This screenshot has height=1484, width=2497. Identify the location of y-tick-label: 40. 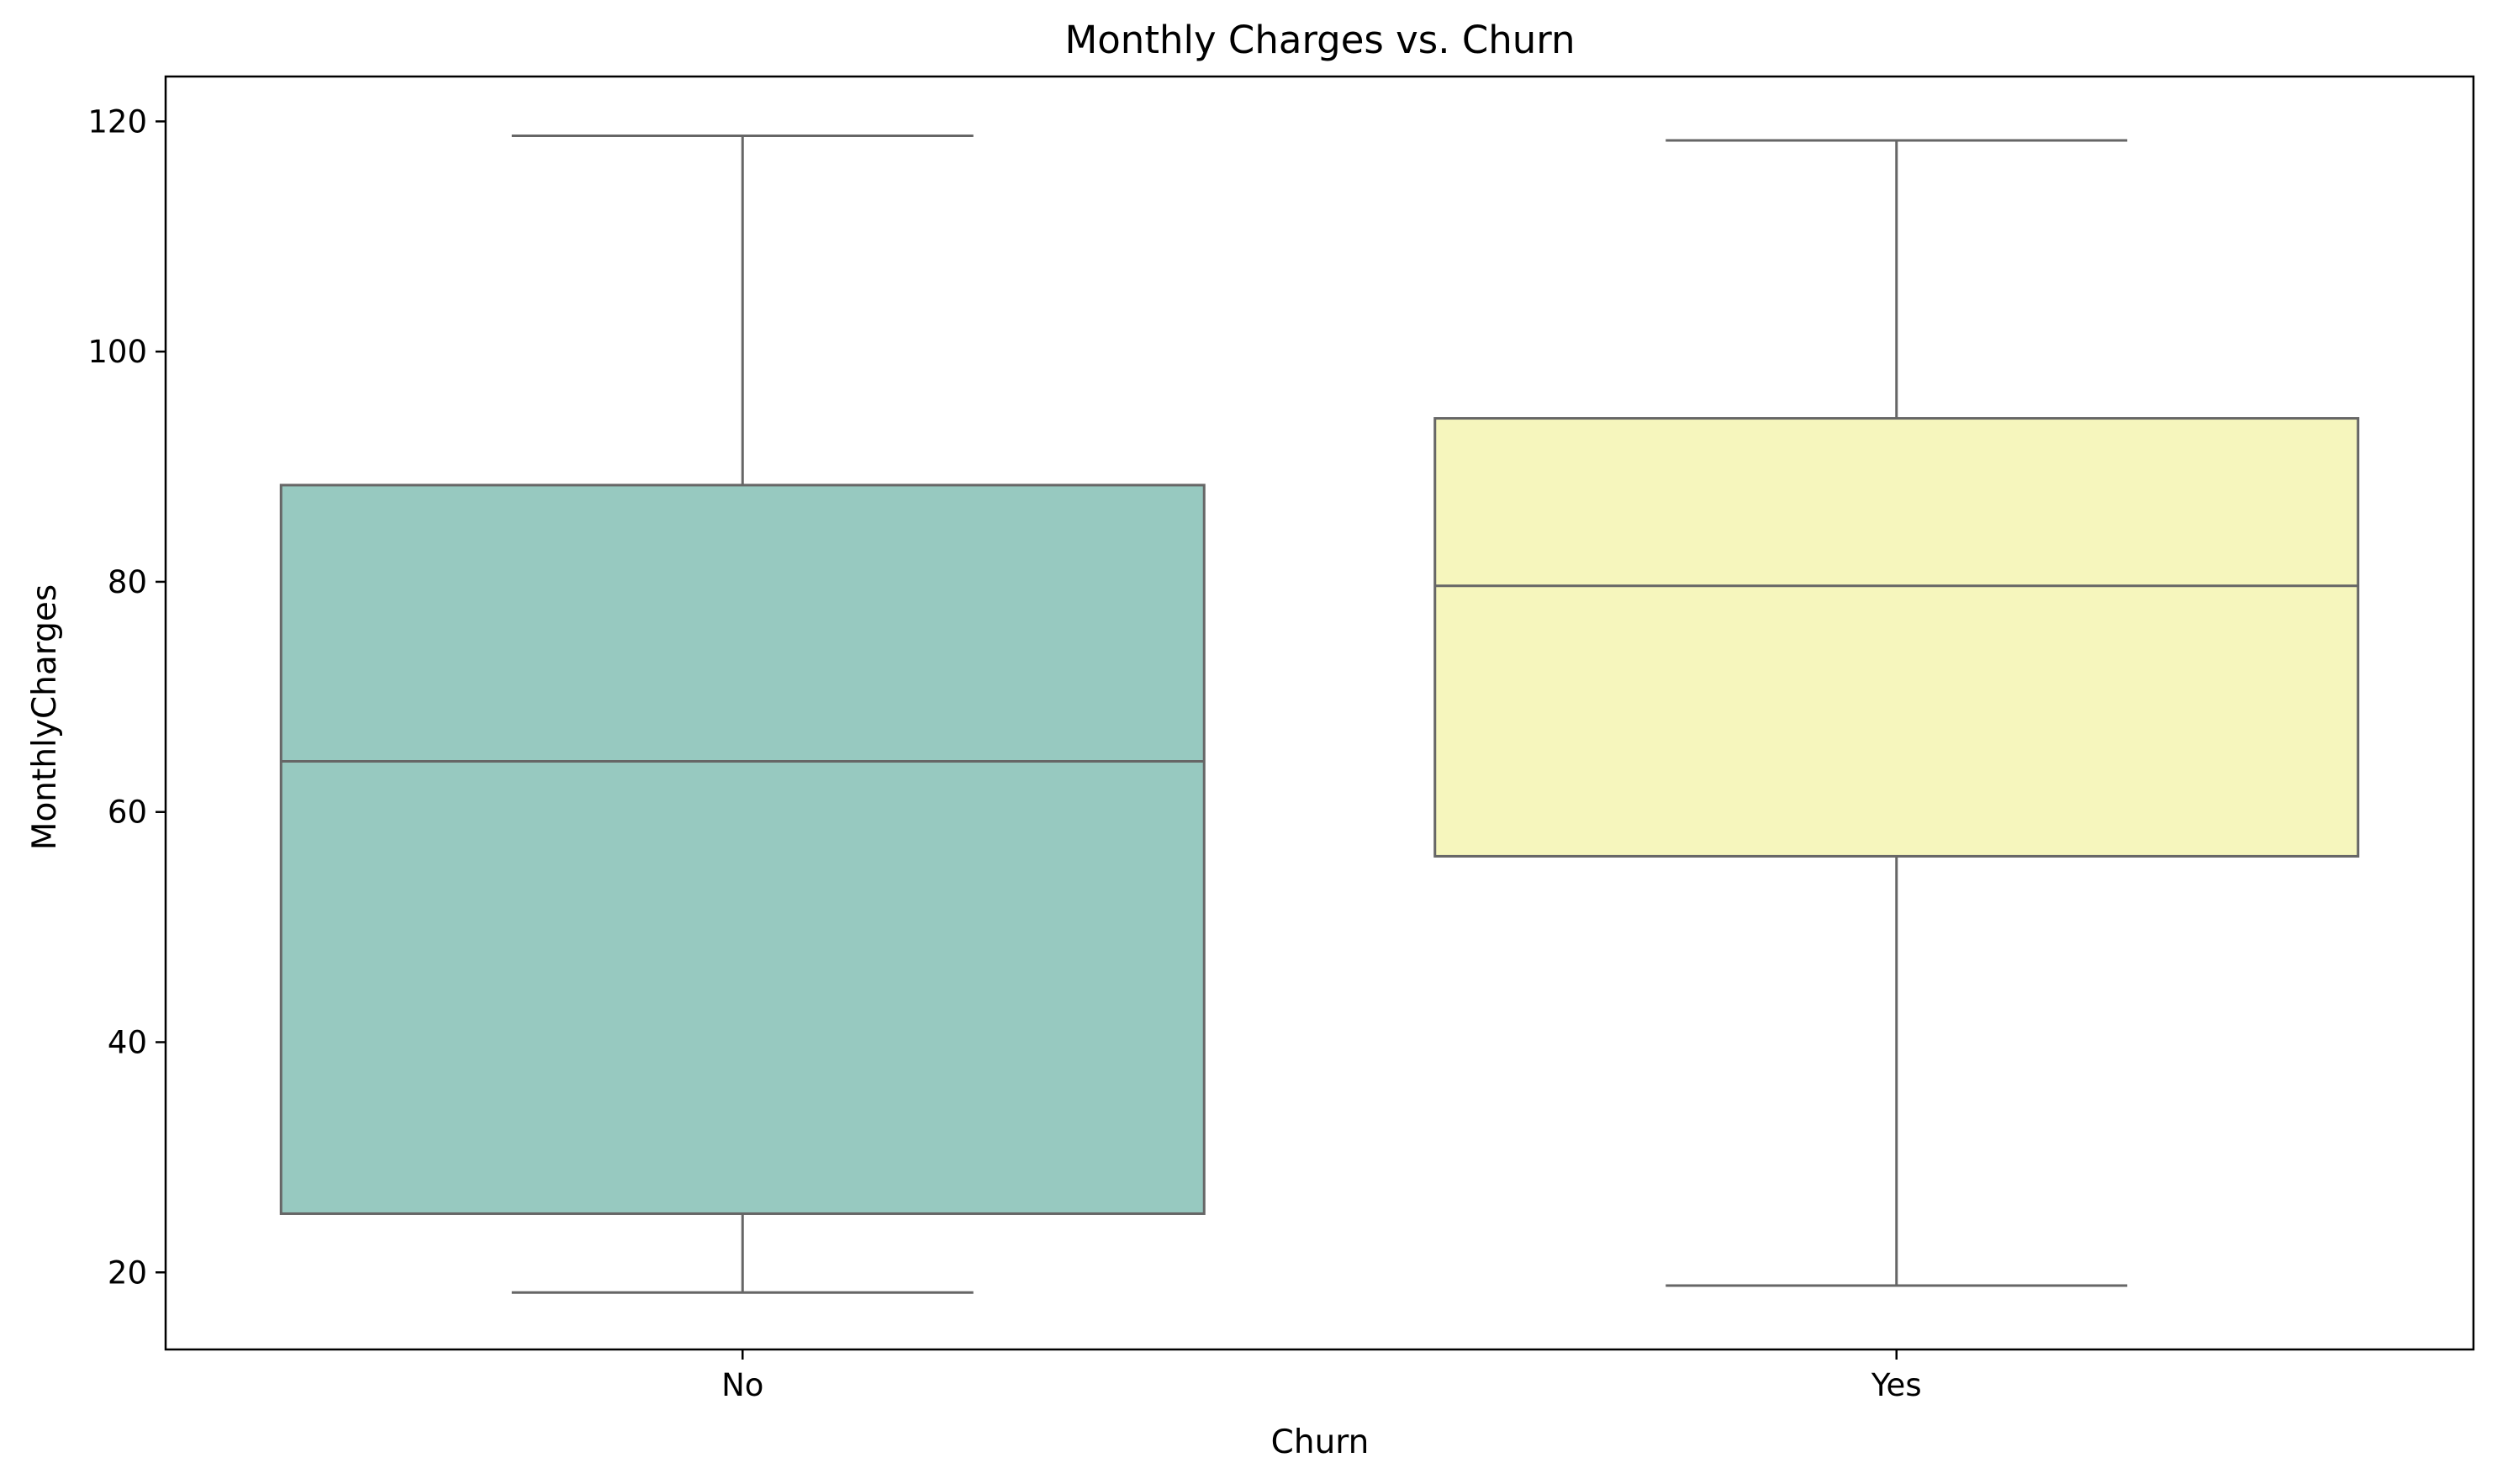
(128, 1043).